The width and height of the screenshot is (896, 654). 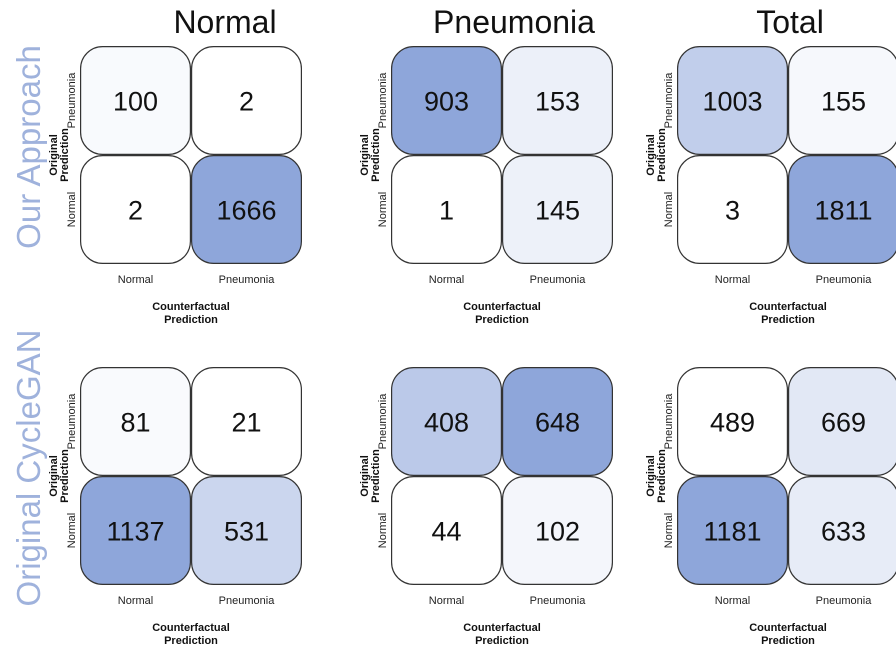 I want to click on x-tick-our-approach-pneumonia-normal: Normal, so click(x=446, y=280).